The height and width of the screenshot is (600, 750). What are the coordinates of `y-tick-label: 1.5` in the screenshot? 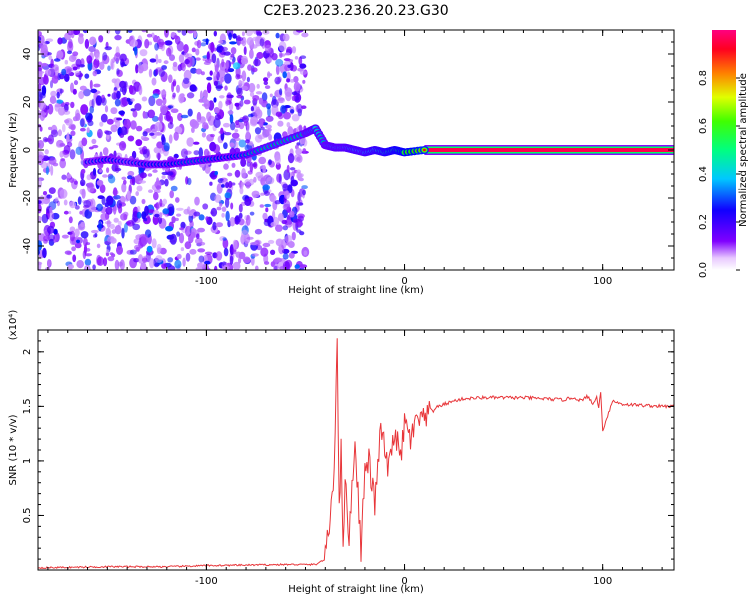 It's located at (27, 406).